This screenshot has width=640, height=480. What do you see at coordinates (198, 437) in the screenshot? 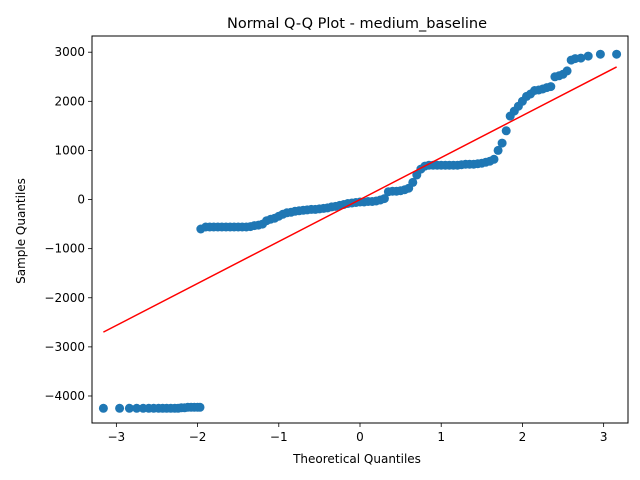
I see `x-tick-label: −2` at bounding box center [198, 437].